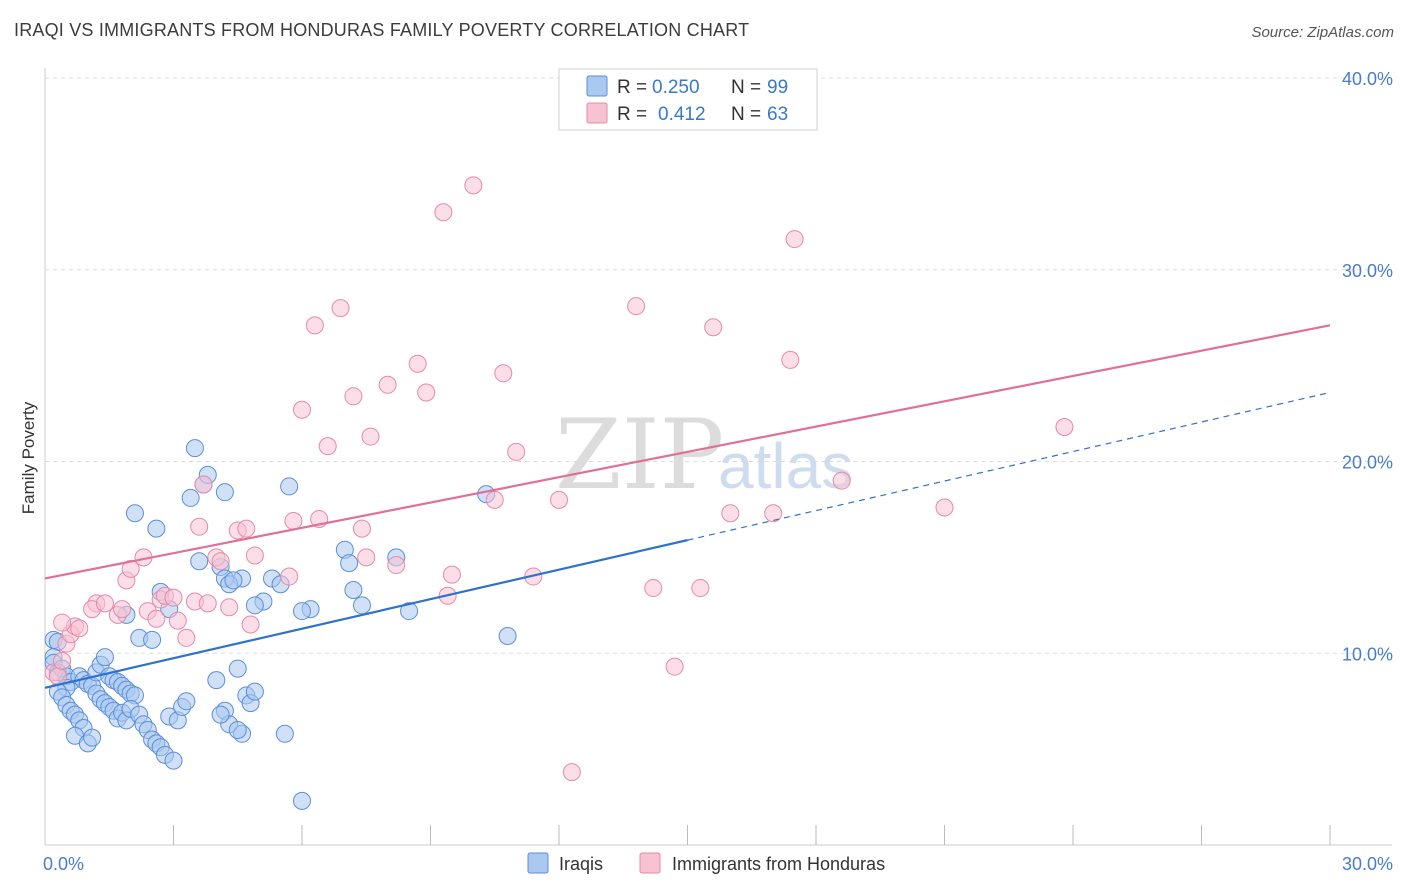  I want to click on y-tick-label-3: 40.0%, so click(1367, 79).